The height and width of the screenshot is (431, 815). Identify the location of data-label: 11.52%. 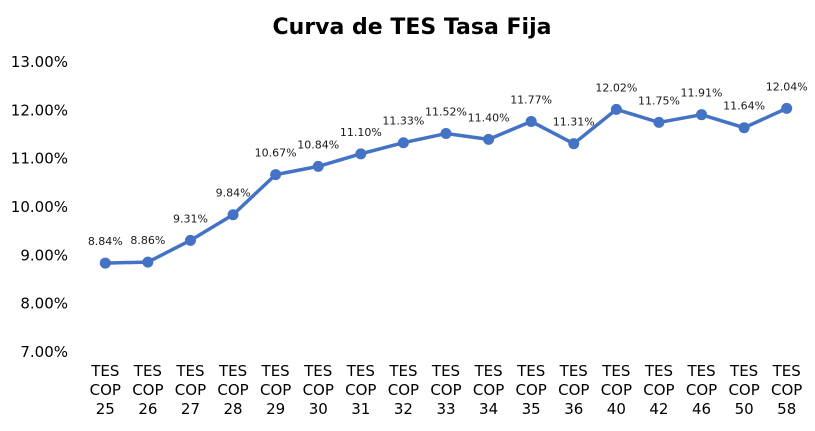
(446, 112).